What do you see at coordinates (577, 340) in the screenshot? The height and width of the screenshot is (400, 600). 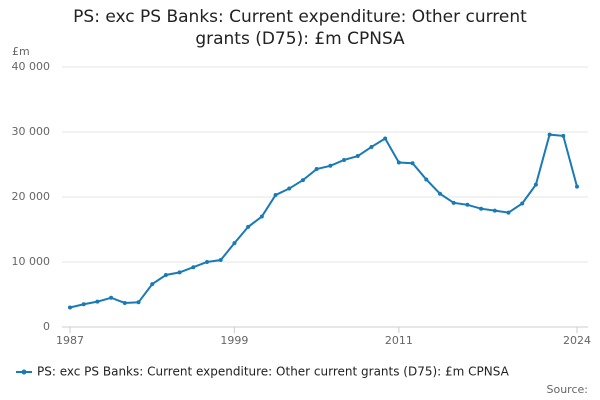 I see `x-tick-label: 2024` at bounding box center [577, 340].